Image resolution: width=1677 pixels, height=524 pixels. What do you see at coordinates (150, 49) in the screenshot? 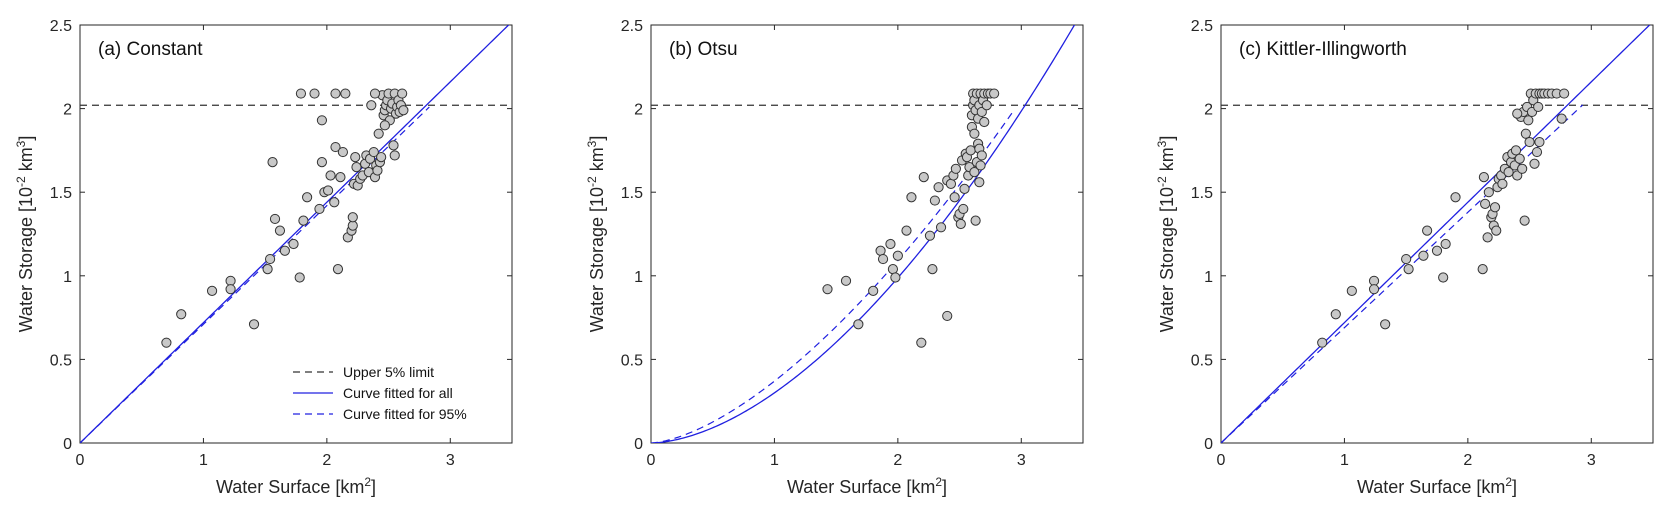
I see `chart-title: (a) Constant` at bounding box center [150, 49].